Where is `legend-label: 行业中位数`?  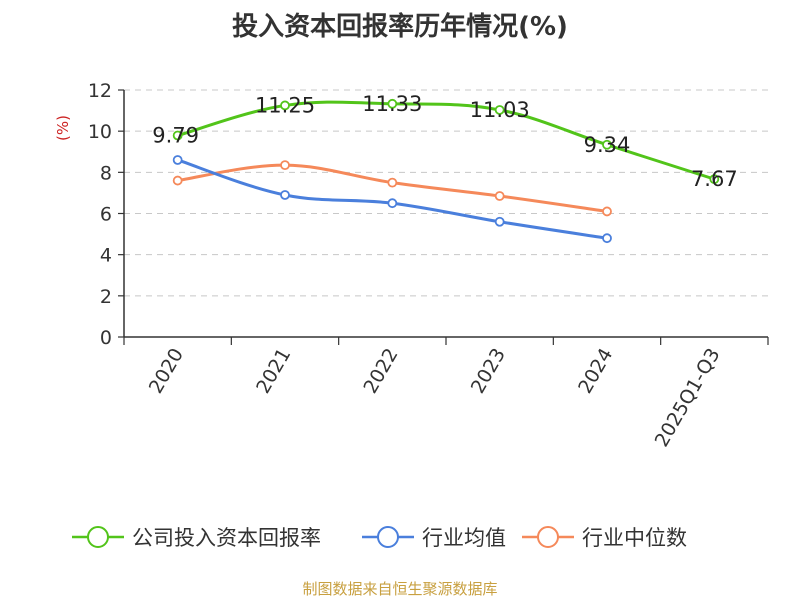
legend-label: 行业中位数 is located at coordinates (634, 538).